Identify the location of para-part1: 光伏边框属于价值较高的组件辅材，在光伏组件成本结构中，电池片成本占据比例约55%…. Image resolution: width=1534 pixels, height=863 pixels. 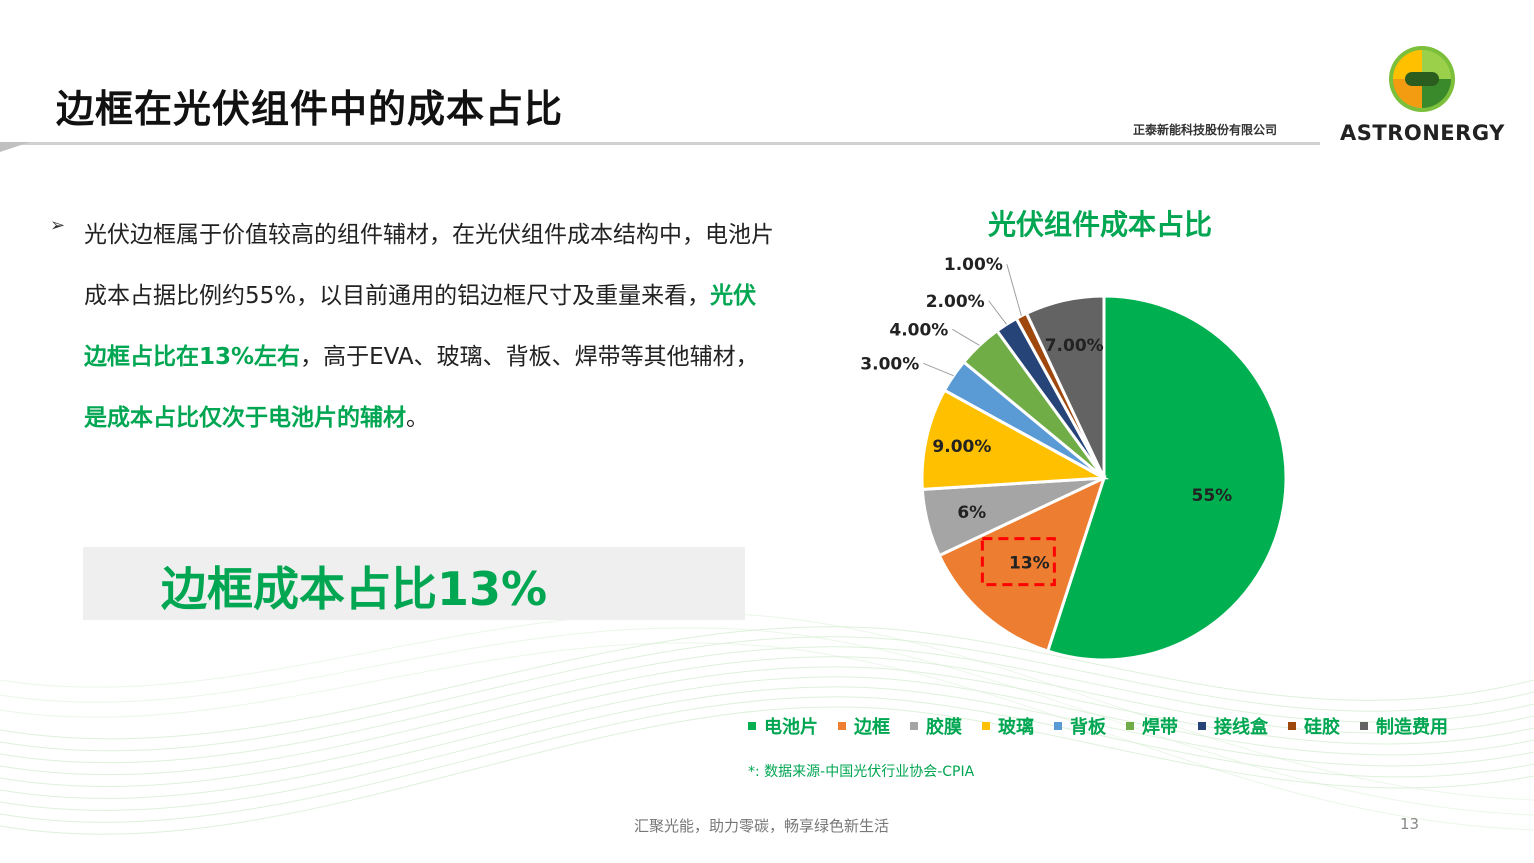
(429, 265).